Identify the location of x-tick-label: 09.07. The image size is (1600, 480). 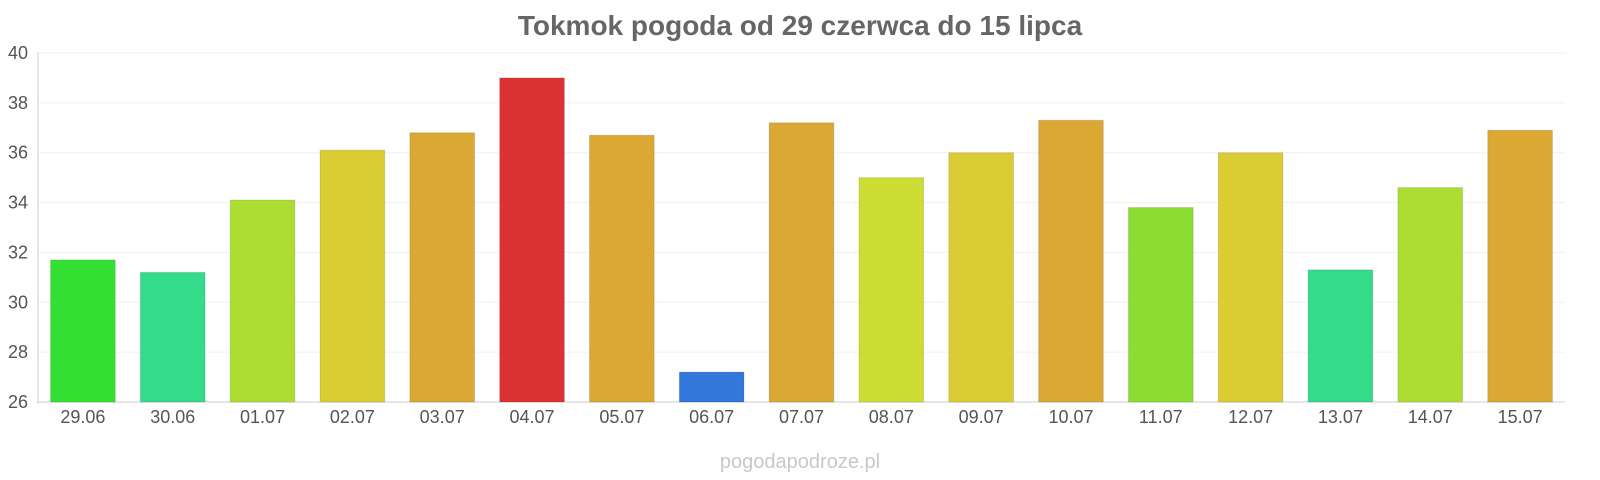
(981, 417).